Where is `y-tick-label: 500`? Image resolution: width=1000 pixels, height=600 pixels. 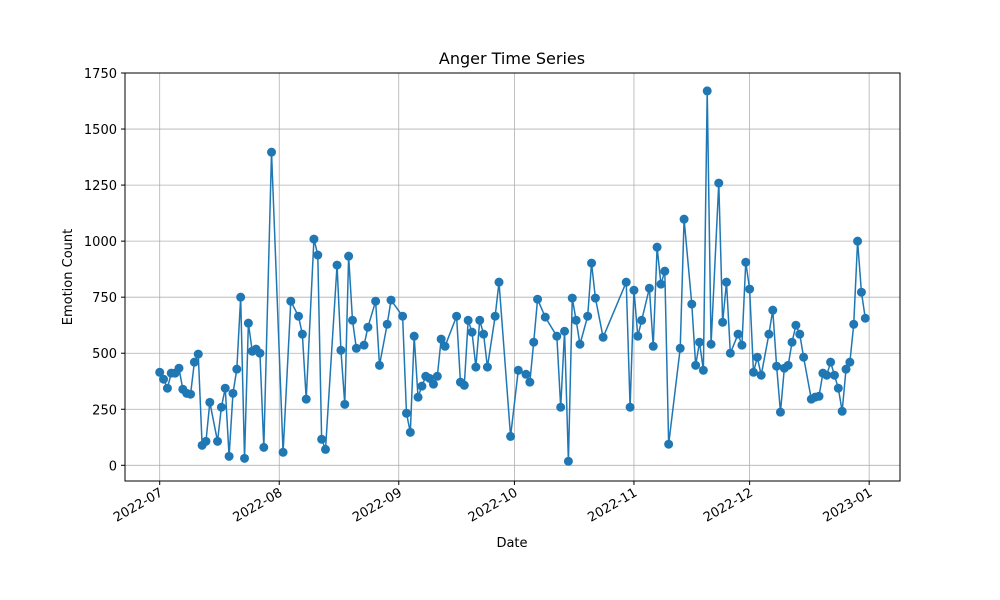
y-tick-label: 500 is located at coordinates (104, 354).